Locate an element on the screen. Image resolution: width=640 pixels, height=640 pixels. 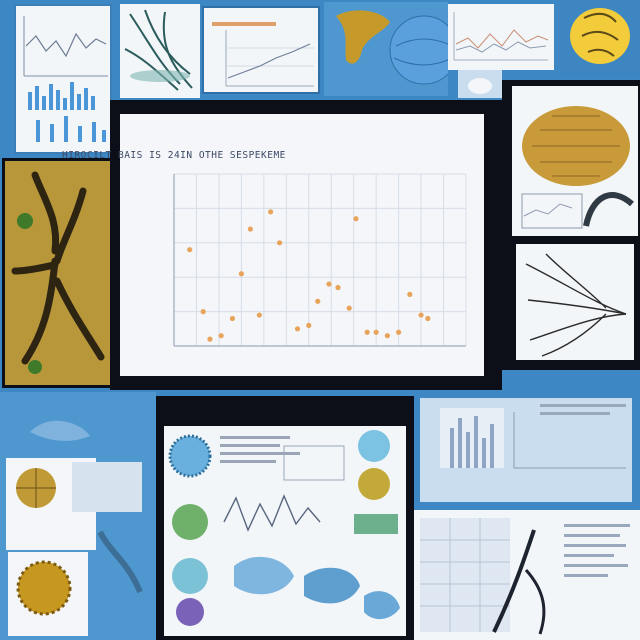
thumb-root-photo is located at coordinates (58, 273).